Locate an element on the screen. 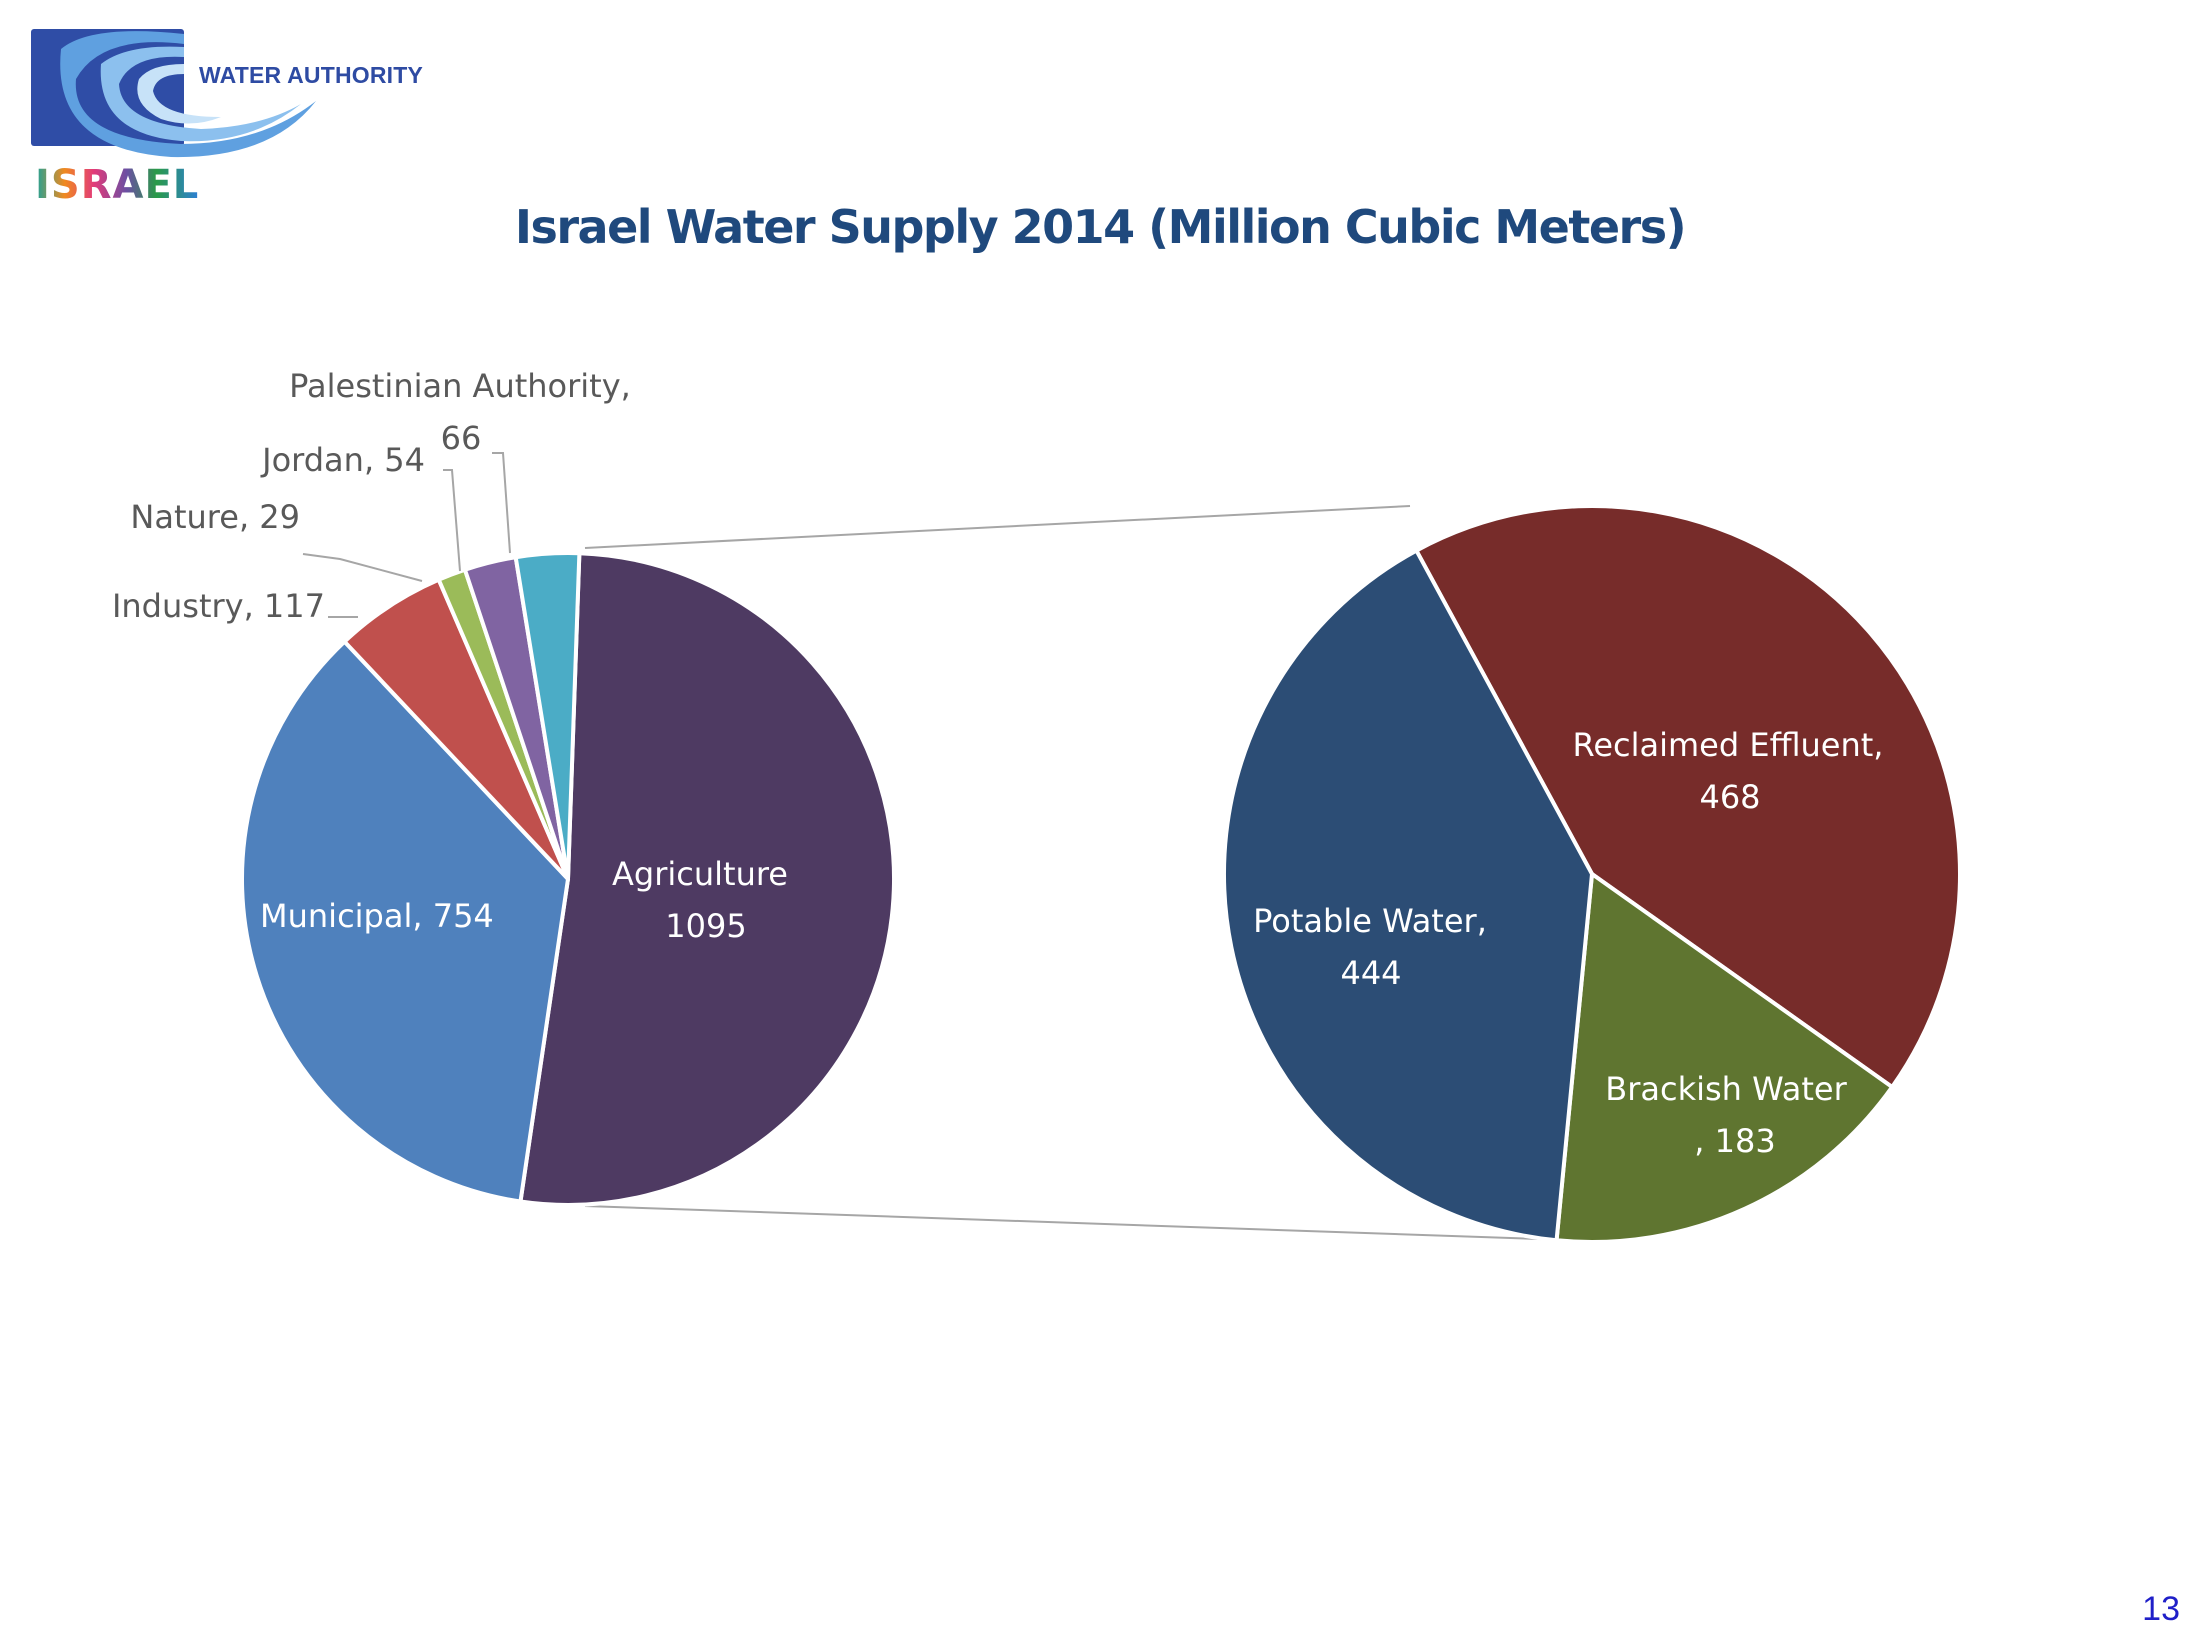 The width and height of the screenshot is (2200, 1643). page-number: 13 is located at coordinates (2161, 1609).